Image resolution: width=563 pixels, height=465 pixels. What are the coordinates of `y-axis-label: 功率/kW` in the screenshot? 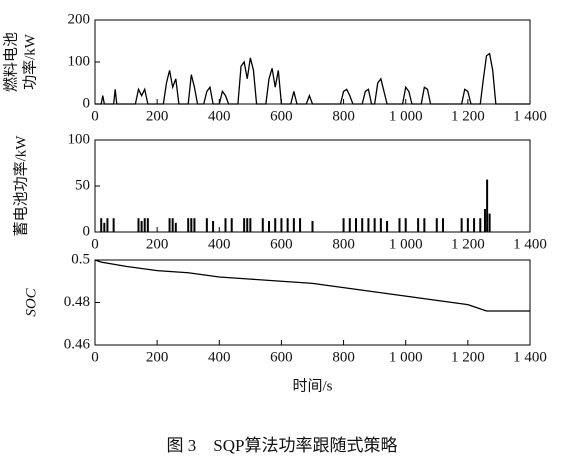 It's located at (29, 61).